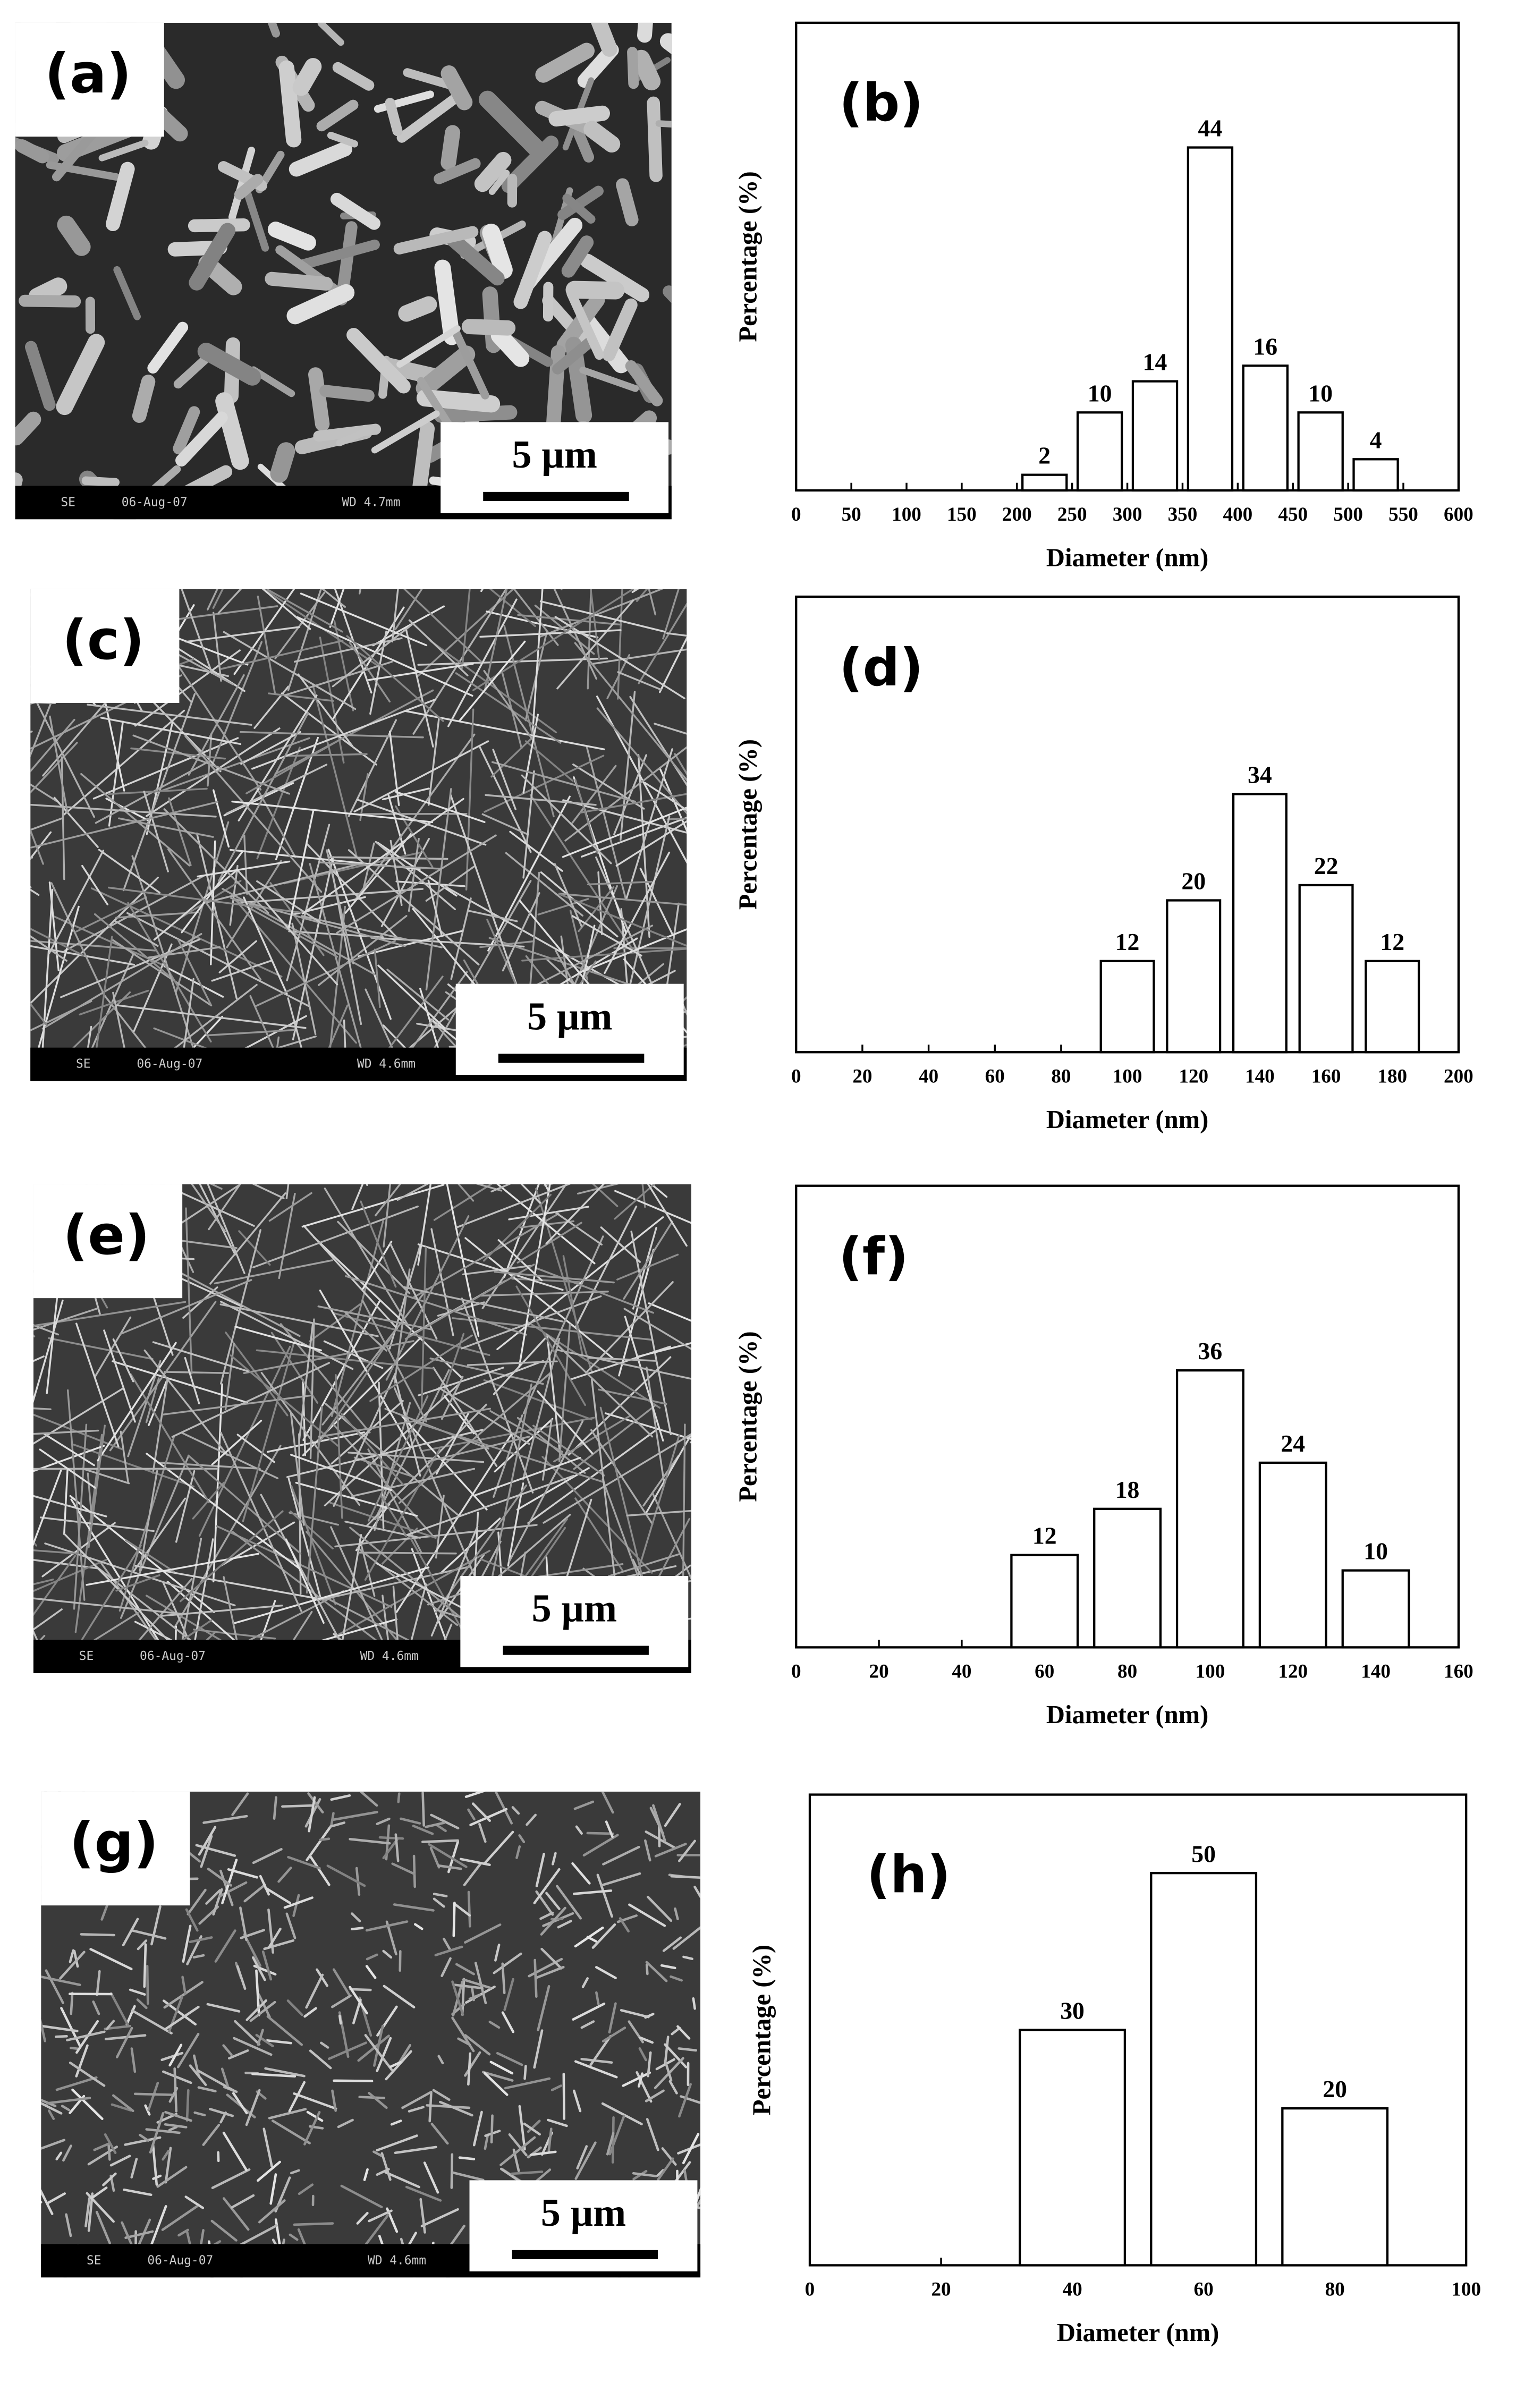 This screenshot has width=1533, height=2408. Describe the element at coordinates (1127, 1714) in the screenshot. I see `x-axis-label: Diameter (nm)` at that location.